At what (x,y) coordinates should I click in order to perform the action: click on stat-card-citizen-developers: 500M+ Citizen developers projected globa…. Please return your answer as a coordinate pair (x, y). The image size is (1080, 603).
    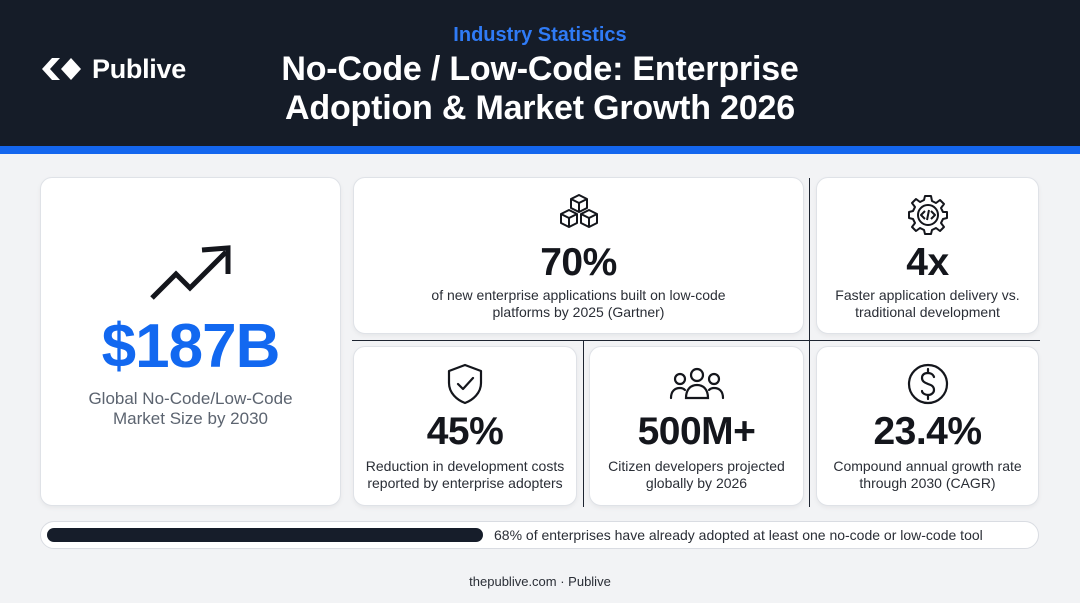
    Looking at the image, I should click on (696, 426).